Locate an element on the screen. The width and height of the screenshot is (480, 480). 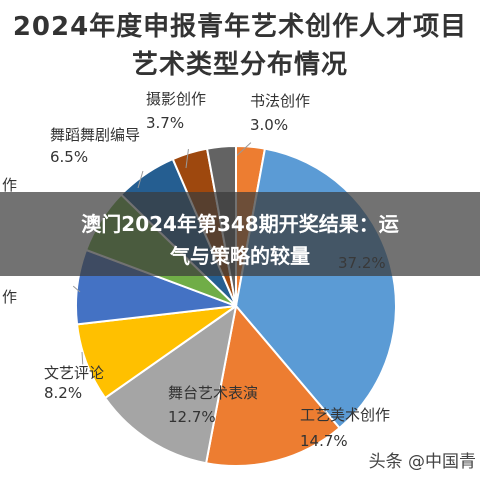
slice-label-7: 舞蹈舞剧编导 is located at coordinates (95, 135).